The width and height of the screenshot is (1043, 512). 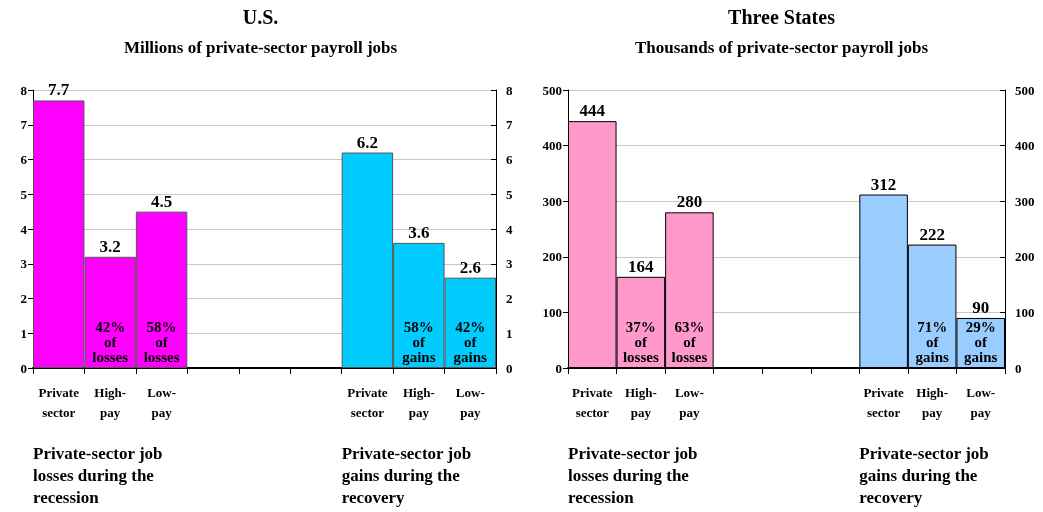 What do you see at coordinates (1025, 257) in the screenshot?
I see `y2-tick-label: 200` at bounding box center [1025, 257].